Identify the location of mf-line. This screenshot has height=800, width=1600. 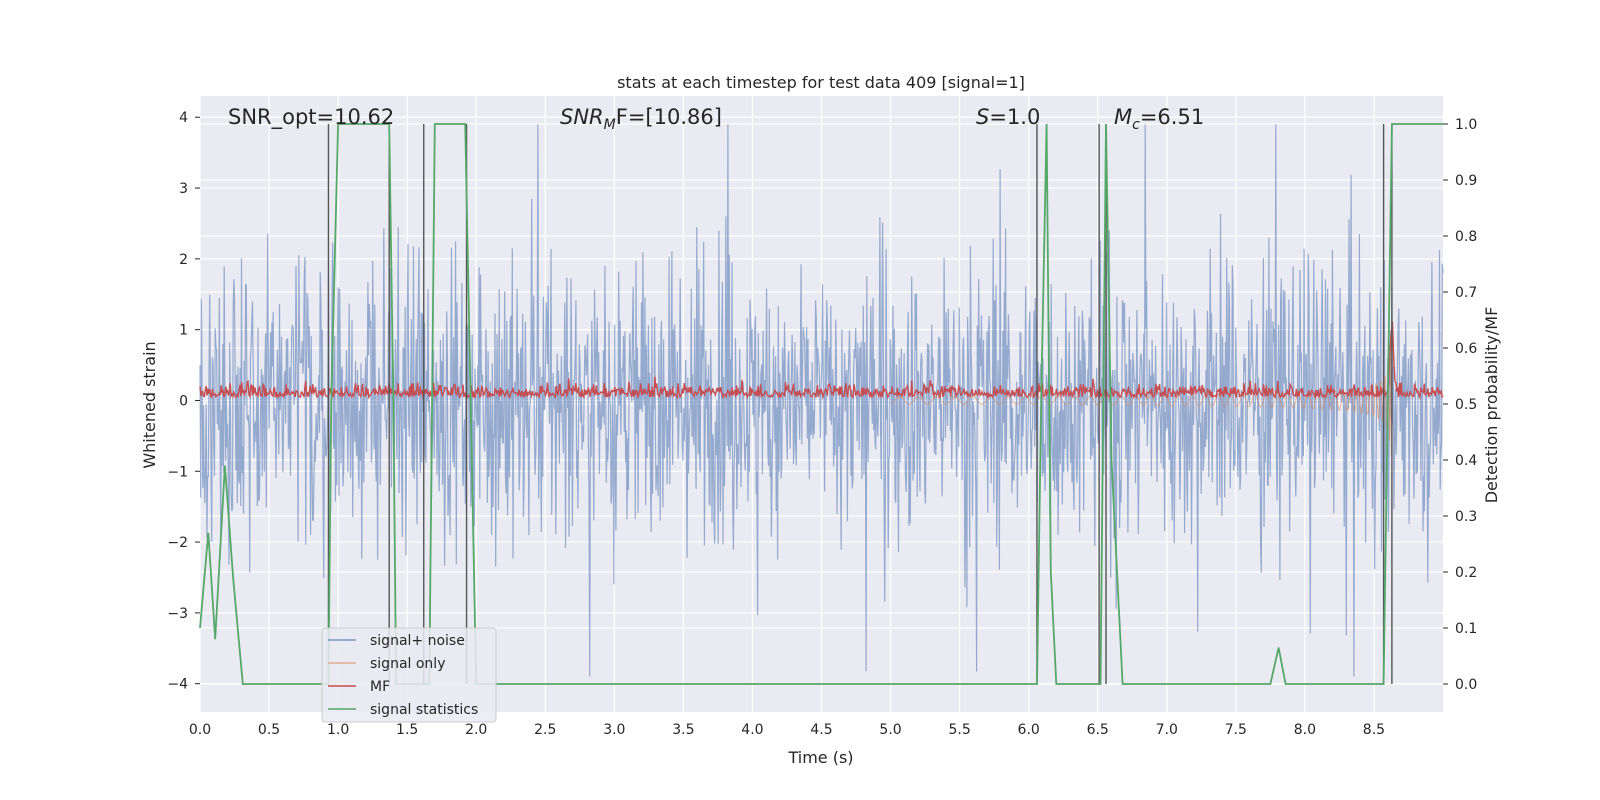
(821, 360).